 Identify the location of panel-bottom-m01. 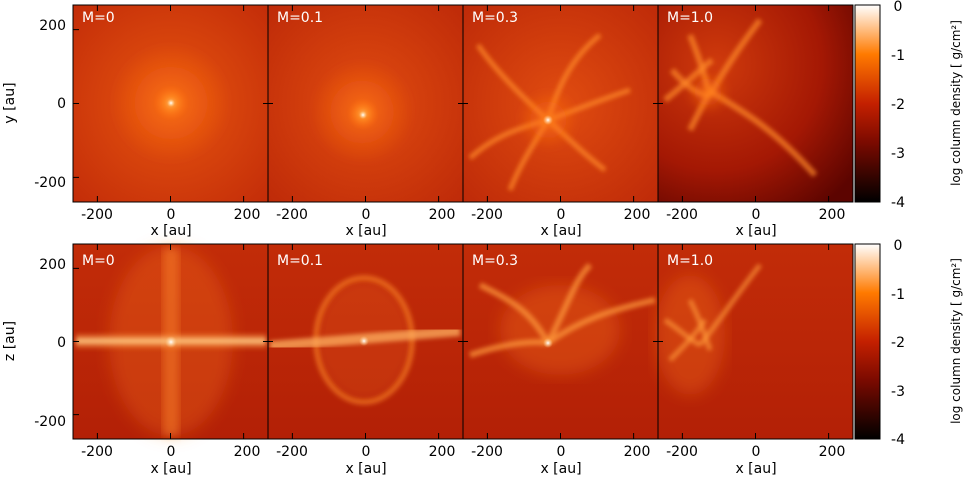
(365, 341).